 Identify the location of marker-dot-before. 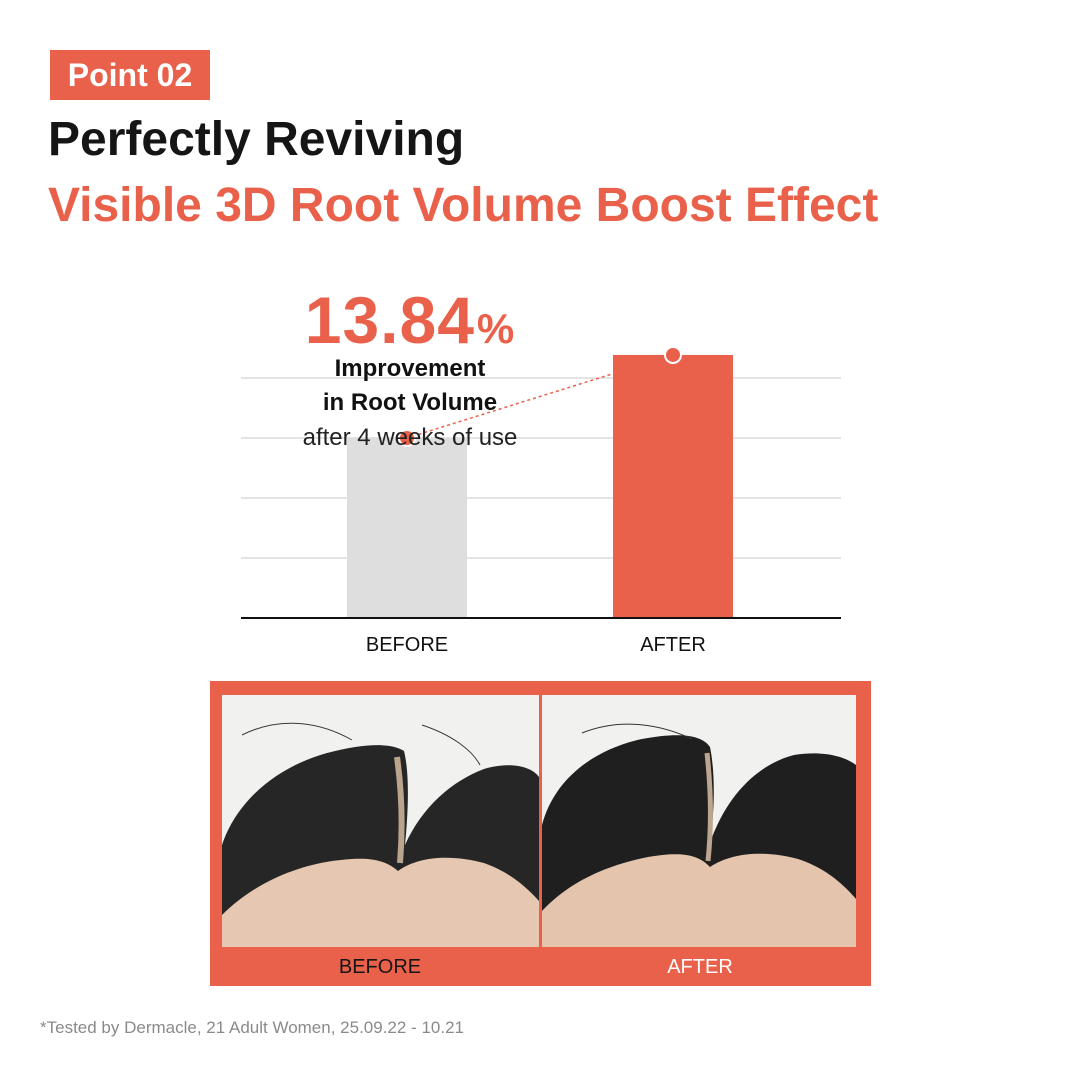
(407, 438).